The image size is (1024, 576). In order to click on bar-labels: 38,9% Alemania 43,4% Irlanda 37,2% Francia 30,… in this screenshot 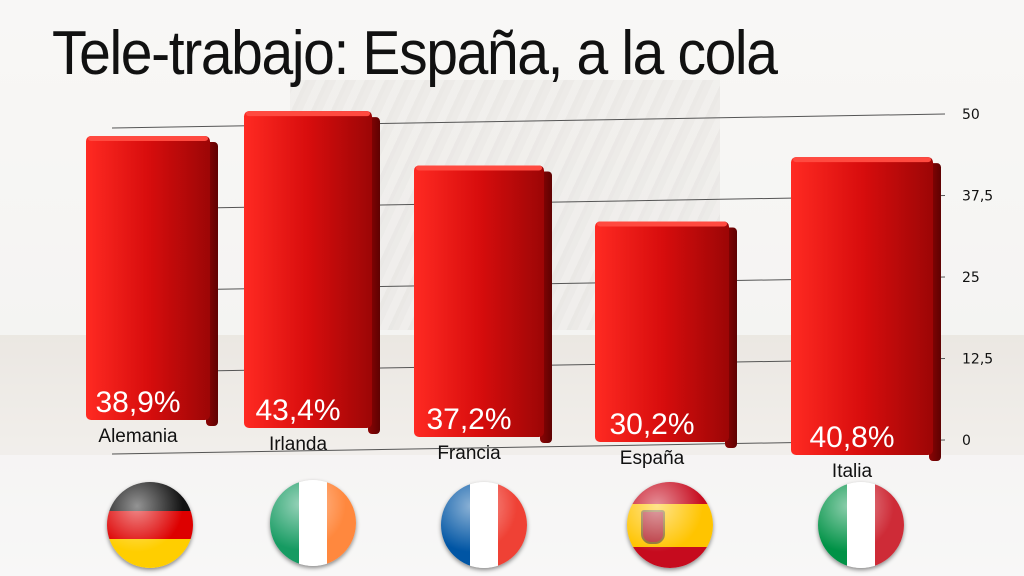, I will do `click(494, 434)`.